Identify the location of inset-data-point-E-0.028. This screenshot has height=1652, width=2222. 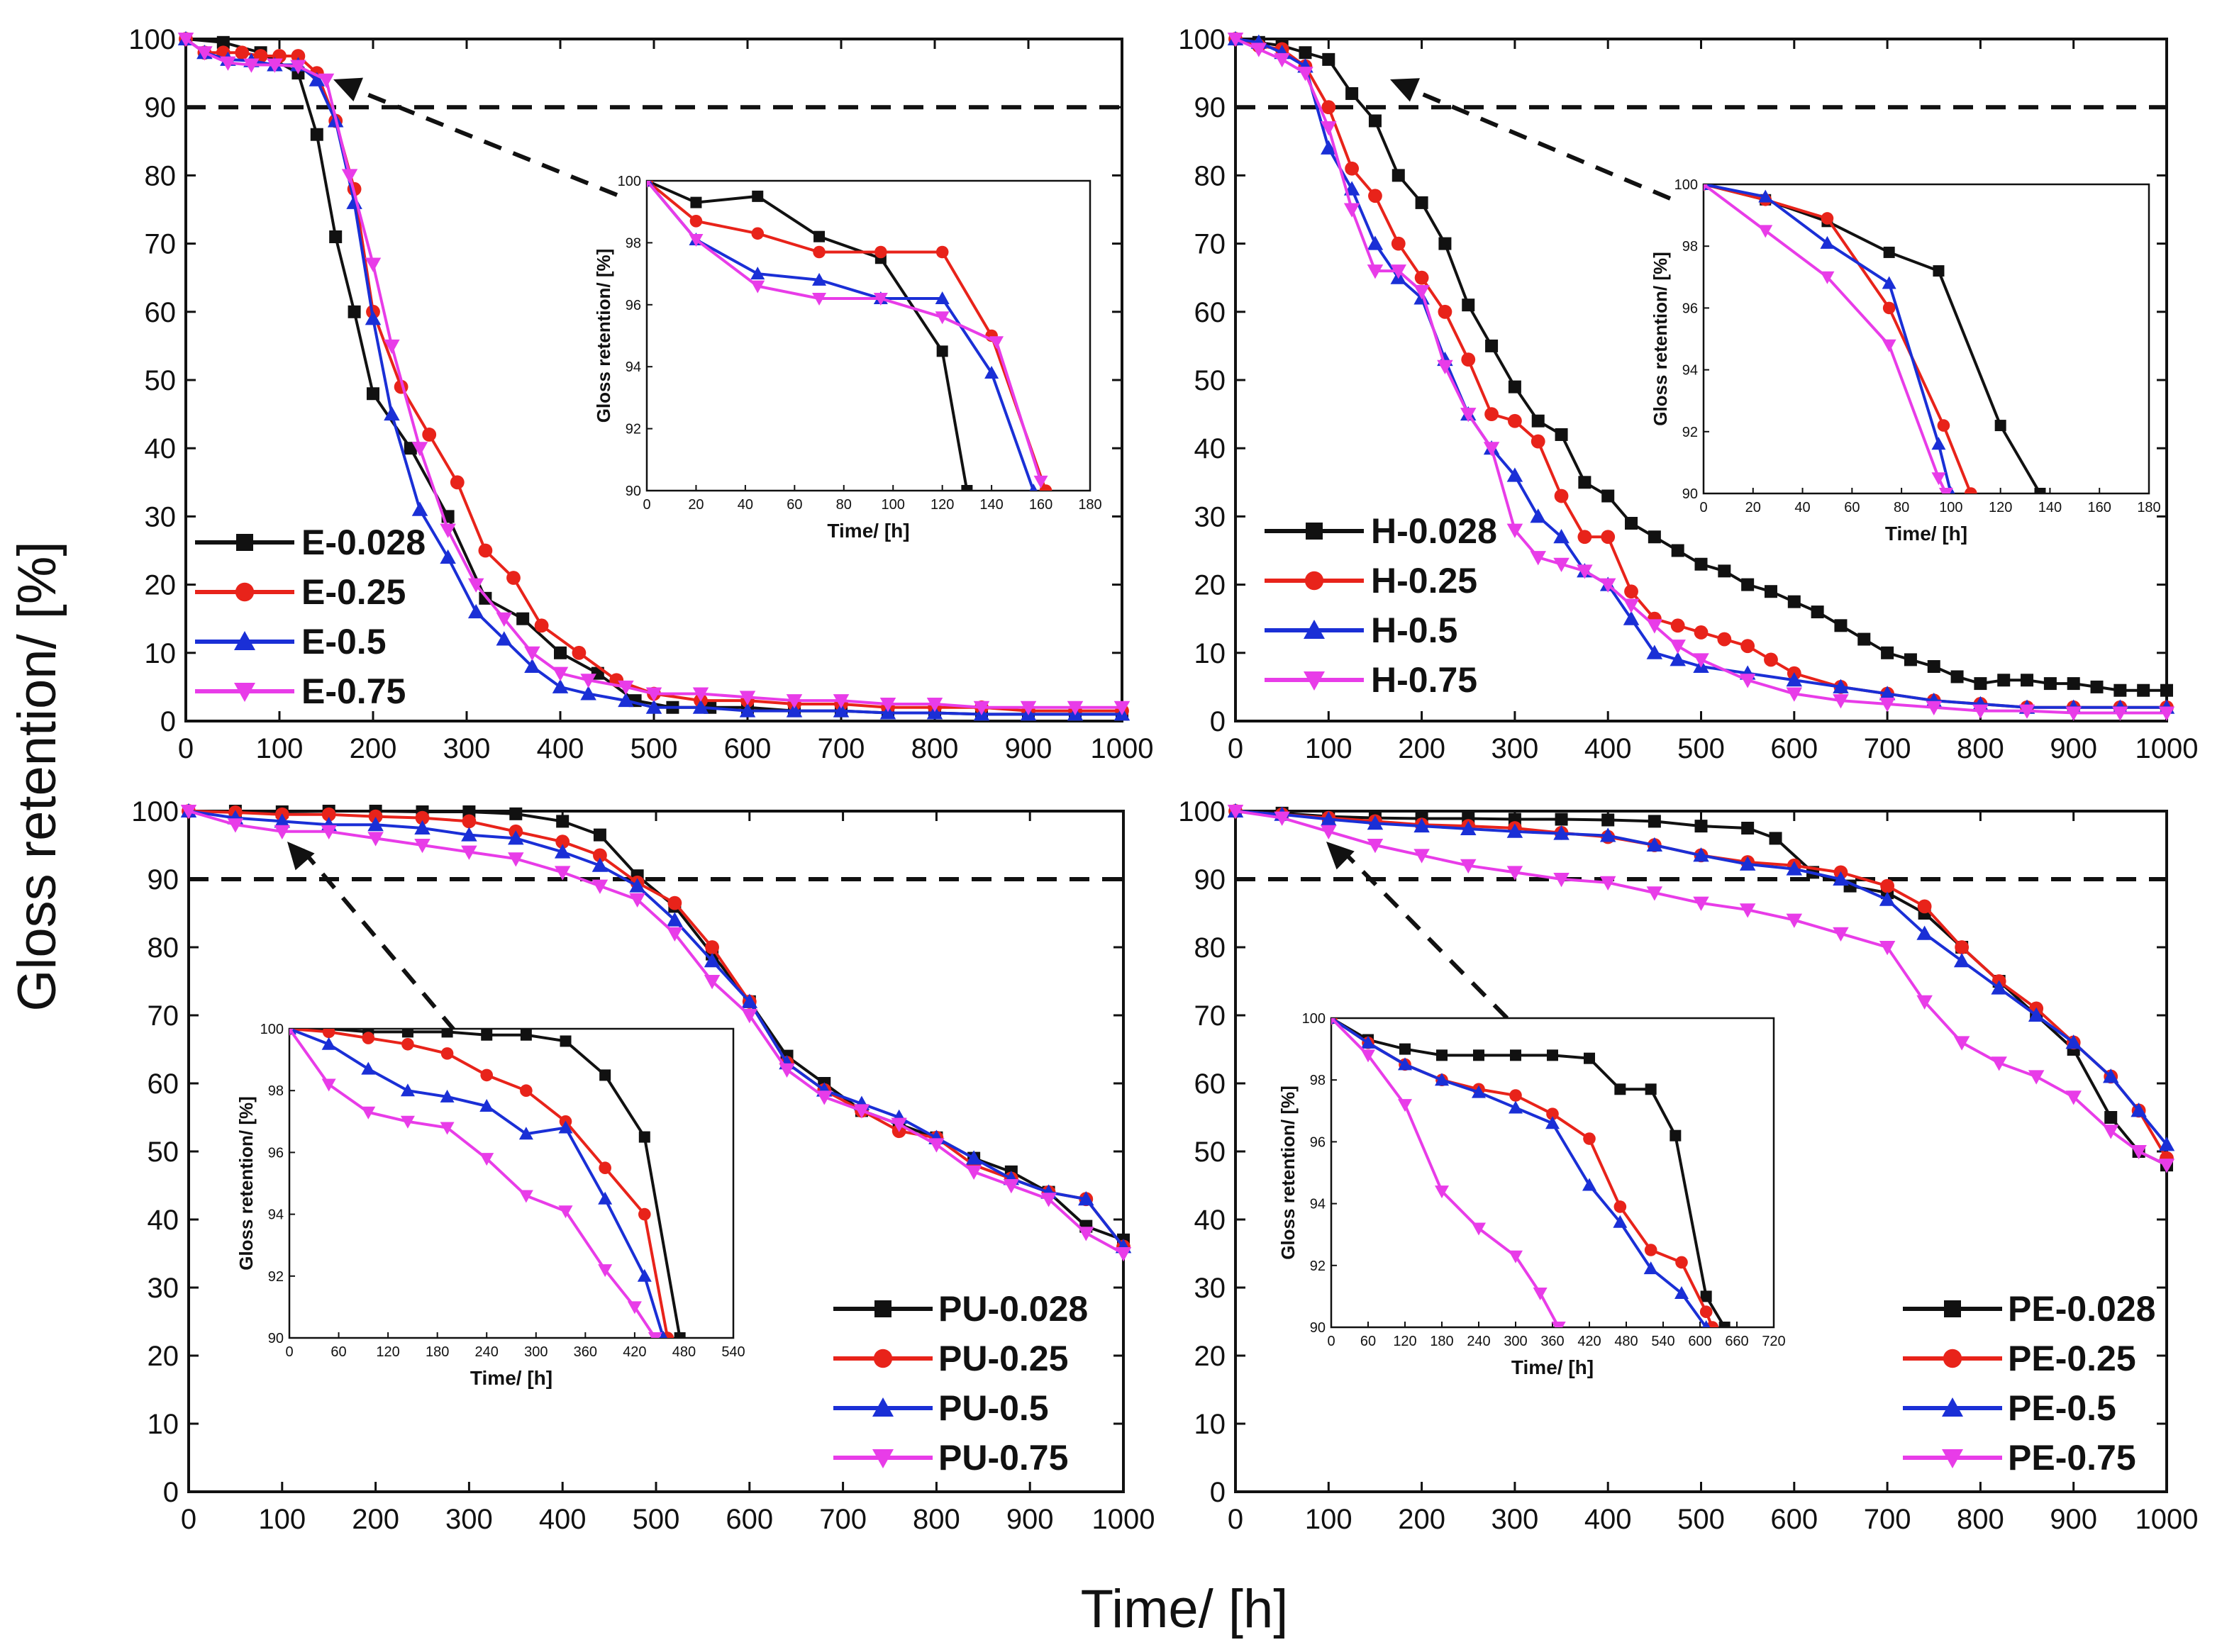
(758, 196).